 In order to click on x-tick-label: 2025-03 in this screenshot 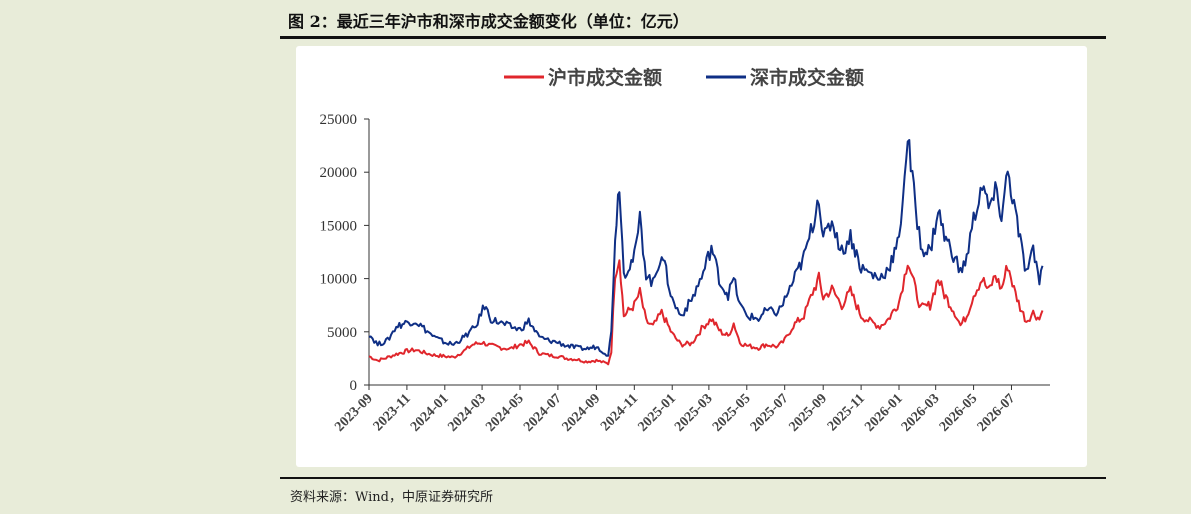, I will do `click(694, 413)`.